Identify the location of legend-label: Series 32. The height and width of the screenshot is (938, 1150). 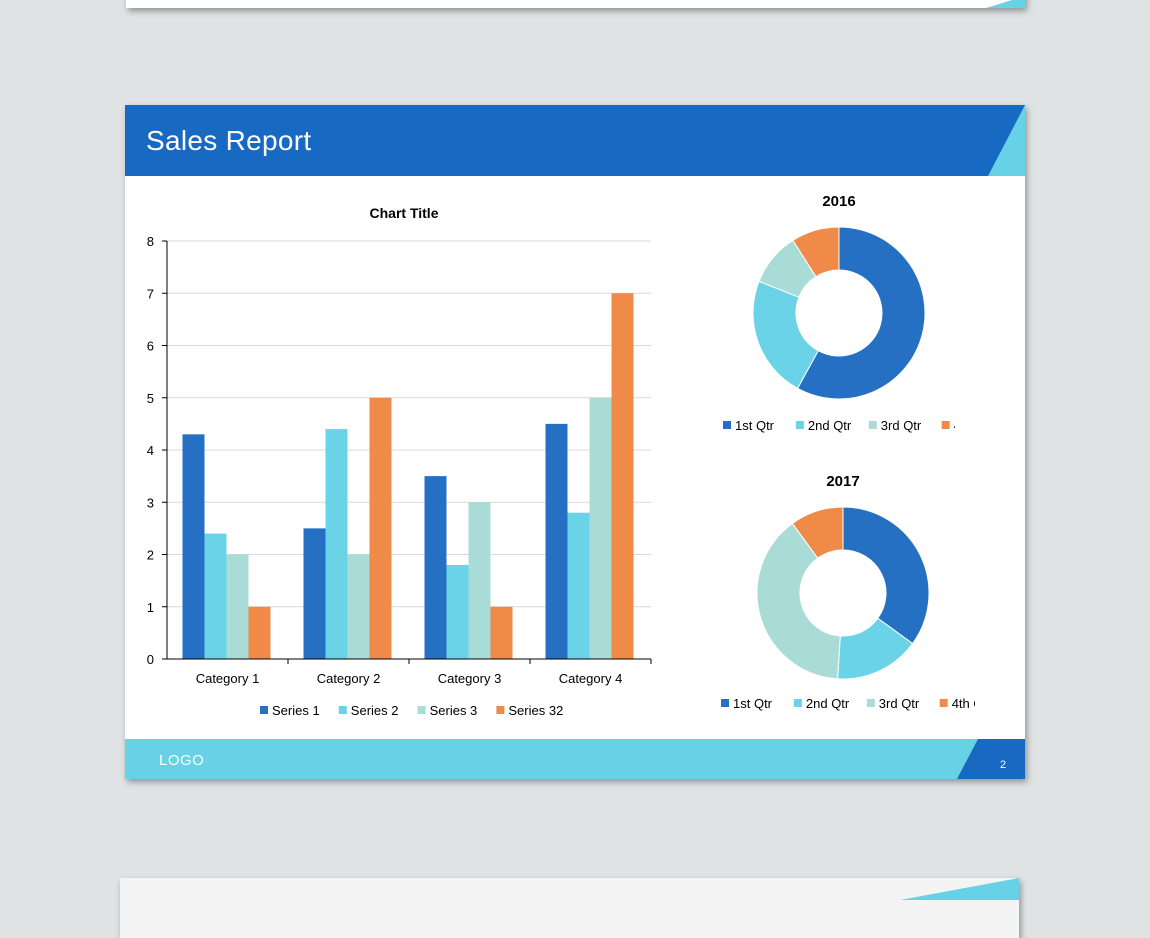
(535, 710).